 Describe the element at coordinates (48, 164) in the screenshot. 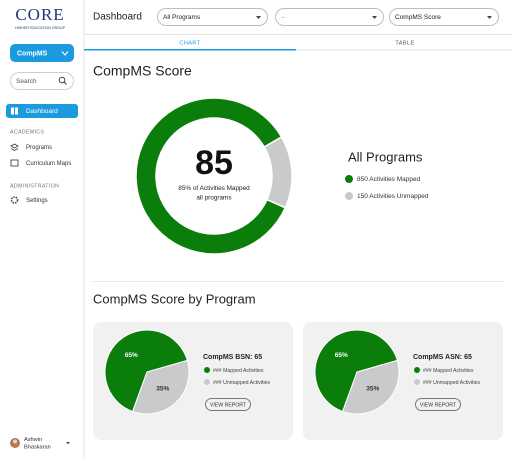

I see `nav-label: Curriculum Maps` at that location.